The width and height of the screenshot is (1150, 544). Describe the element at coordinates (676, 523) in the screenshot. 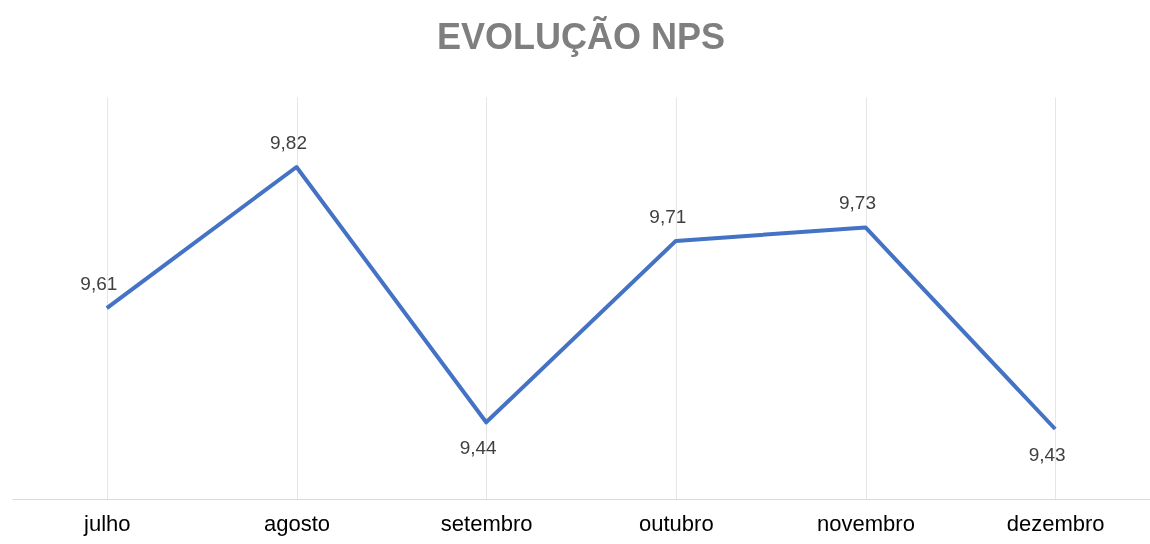

I see `x-tick-label: outubro` at that location.